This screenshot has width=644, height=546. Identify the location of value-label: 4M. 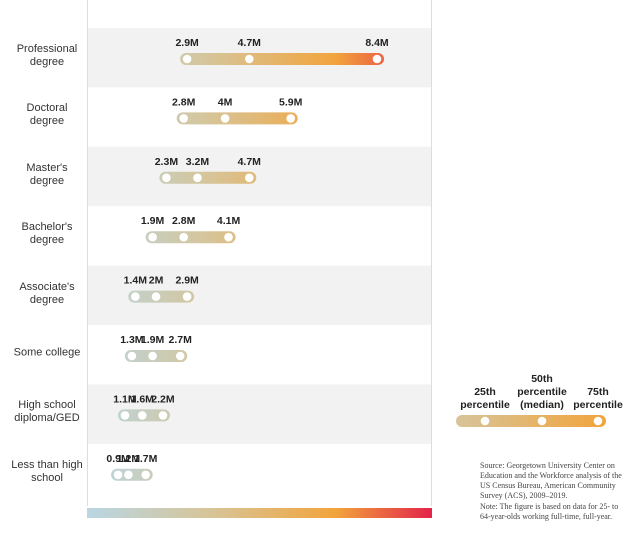
(225, 102).